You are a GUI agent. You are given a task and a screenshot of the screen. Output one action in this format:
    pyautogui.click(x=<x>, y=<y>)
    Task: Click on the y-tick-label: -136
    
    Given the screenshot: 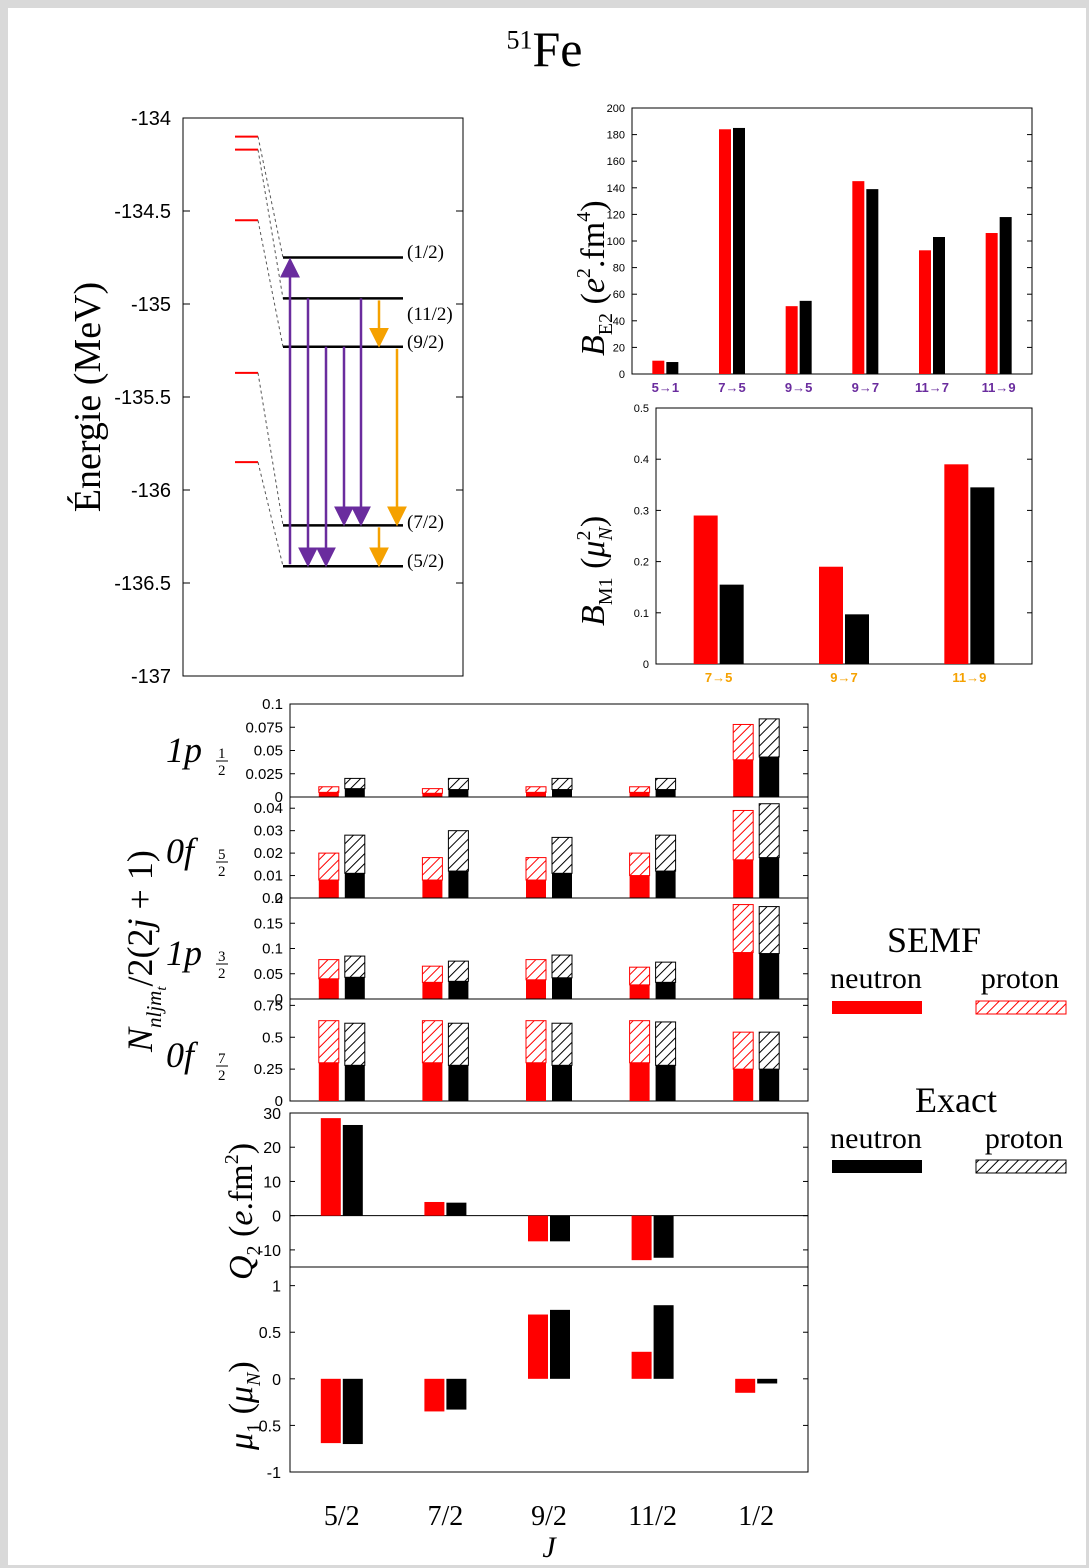 What is the action you would take?
    pyautogui.click(x=151, y=491)
    